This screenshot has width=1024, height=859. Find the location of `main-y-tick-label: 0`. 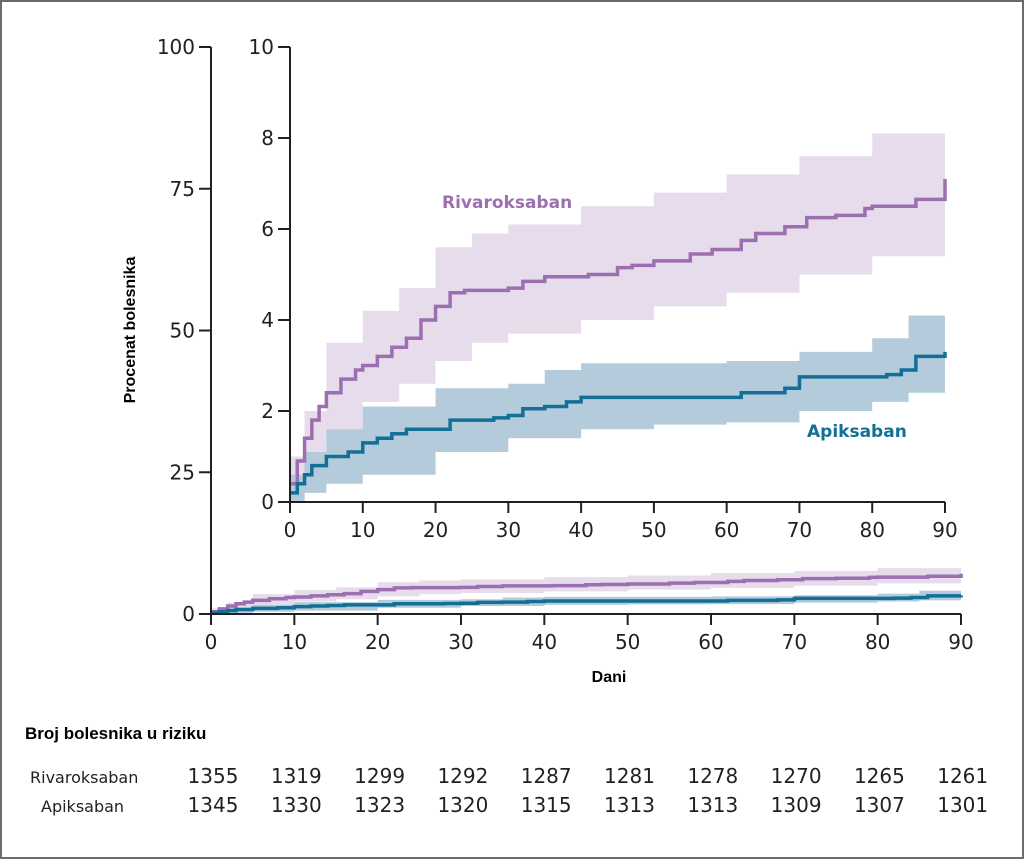

main-y-tick-label: 0 is located at coordinates (188, 614).